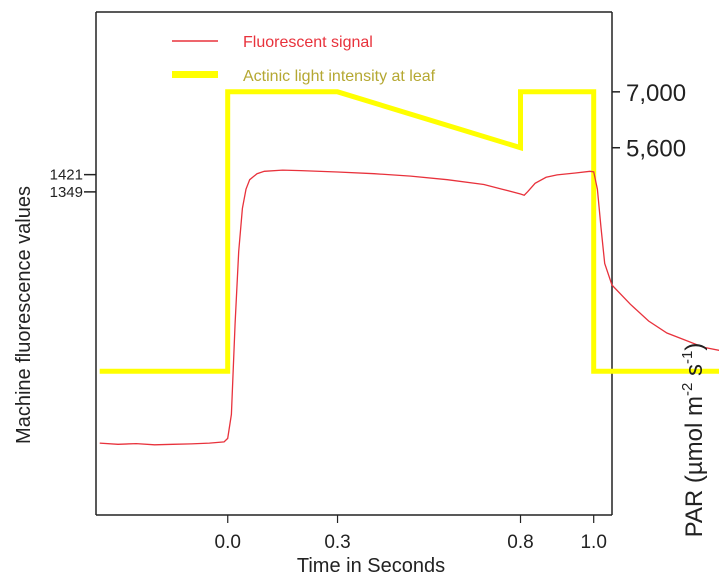  I want to click on legend-swatch-actinic-light, so click(195, 74).